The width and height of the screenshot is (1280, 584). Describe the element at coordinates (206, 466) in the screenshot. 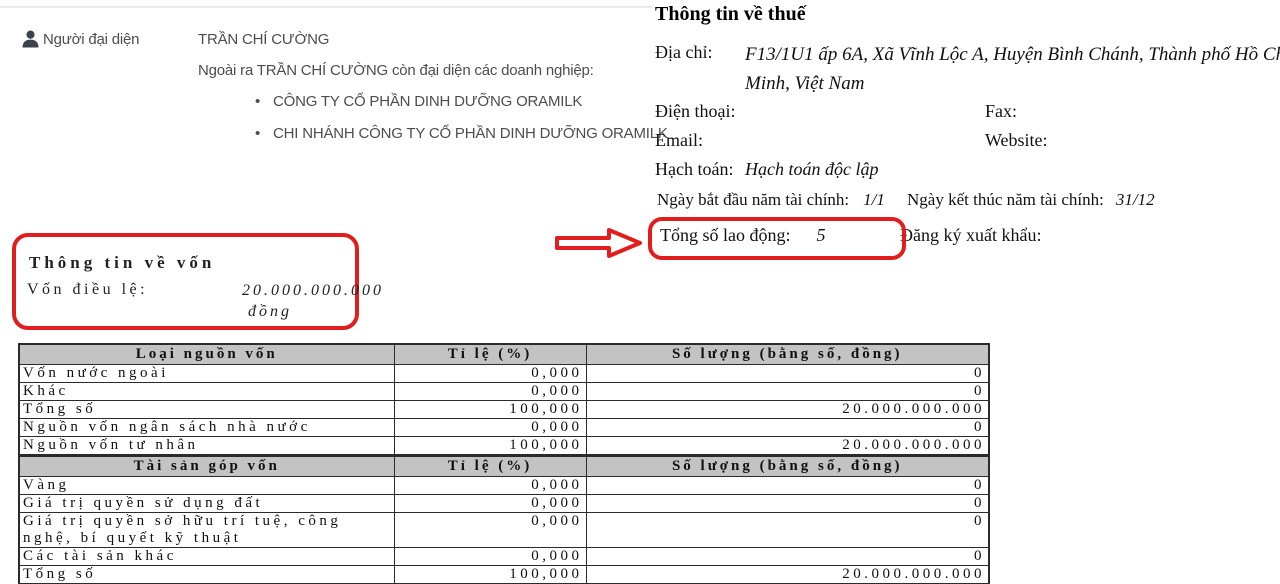

I see `column-header: Tài sản góp vốn` at that location.